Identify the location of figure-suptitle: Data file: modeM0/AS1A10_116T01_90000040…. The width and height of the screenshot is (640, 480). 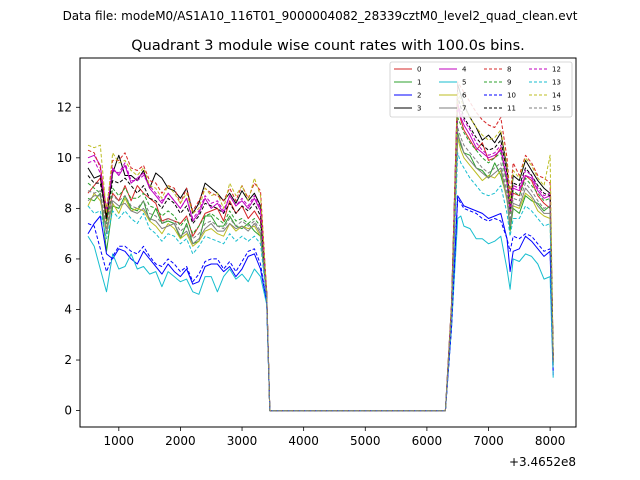
(320, 16).